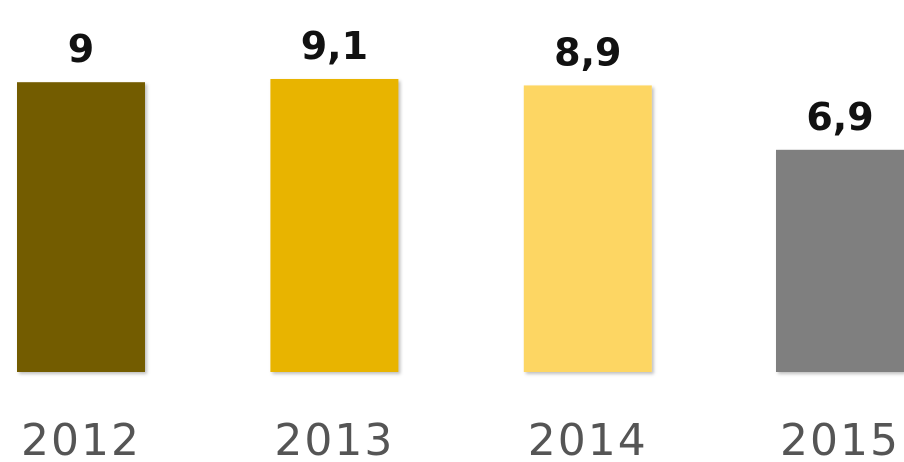 The height and width of the screenshot is (462, 904). What do you see at coordinates (840, 438) in the screenshot?
I see `x-tick-label: 2015` at bounding box center [840, 438].